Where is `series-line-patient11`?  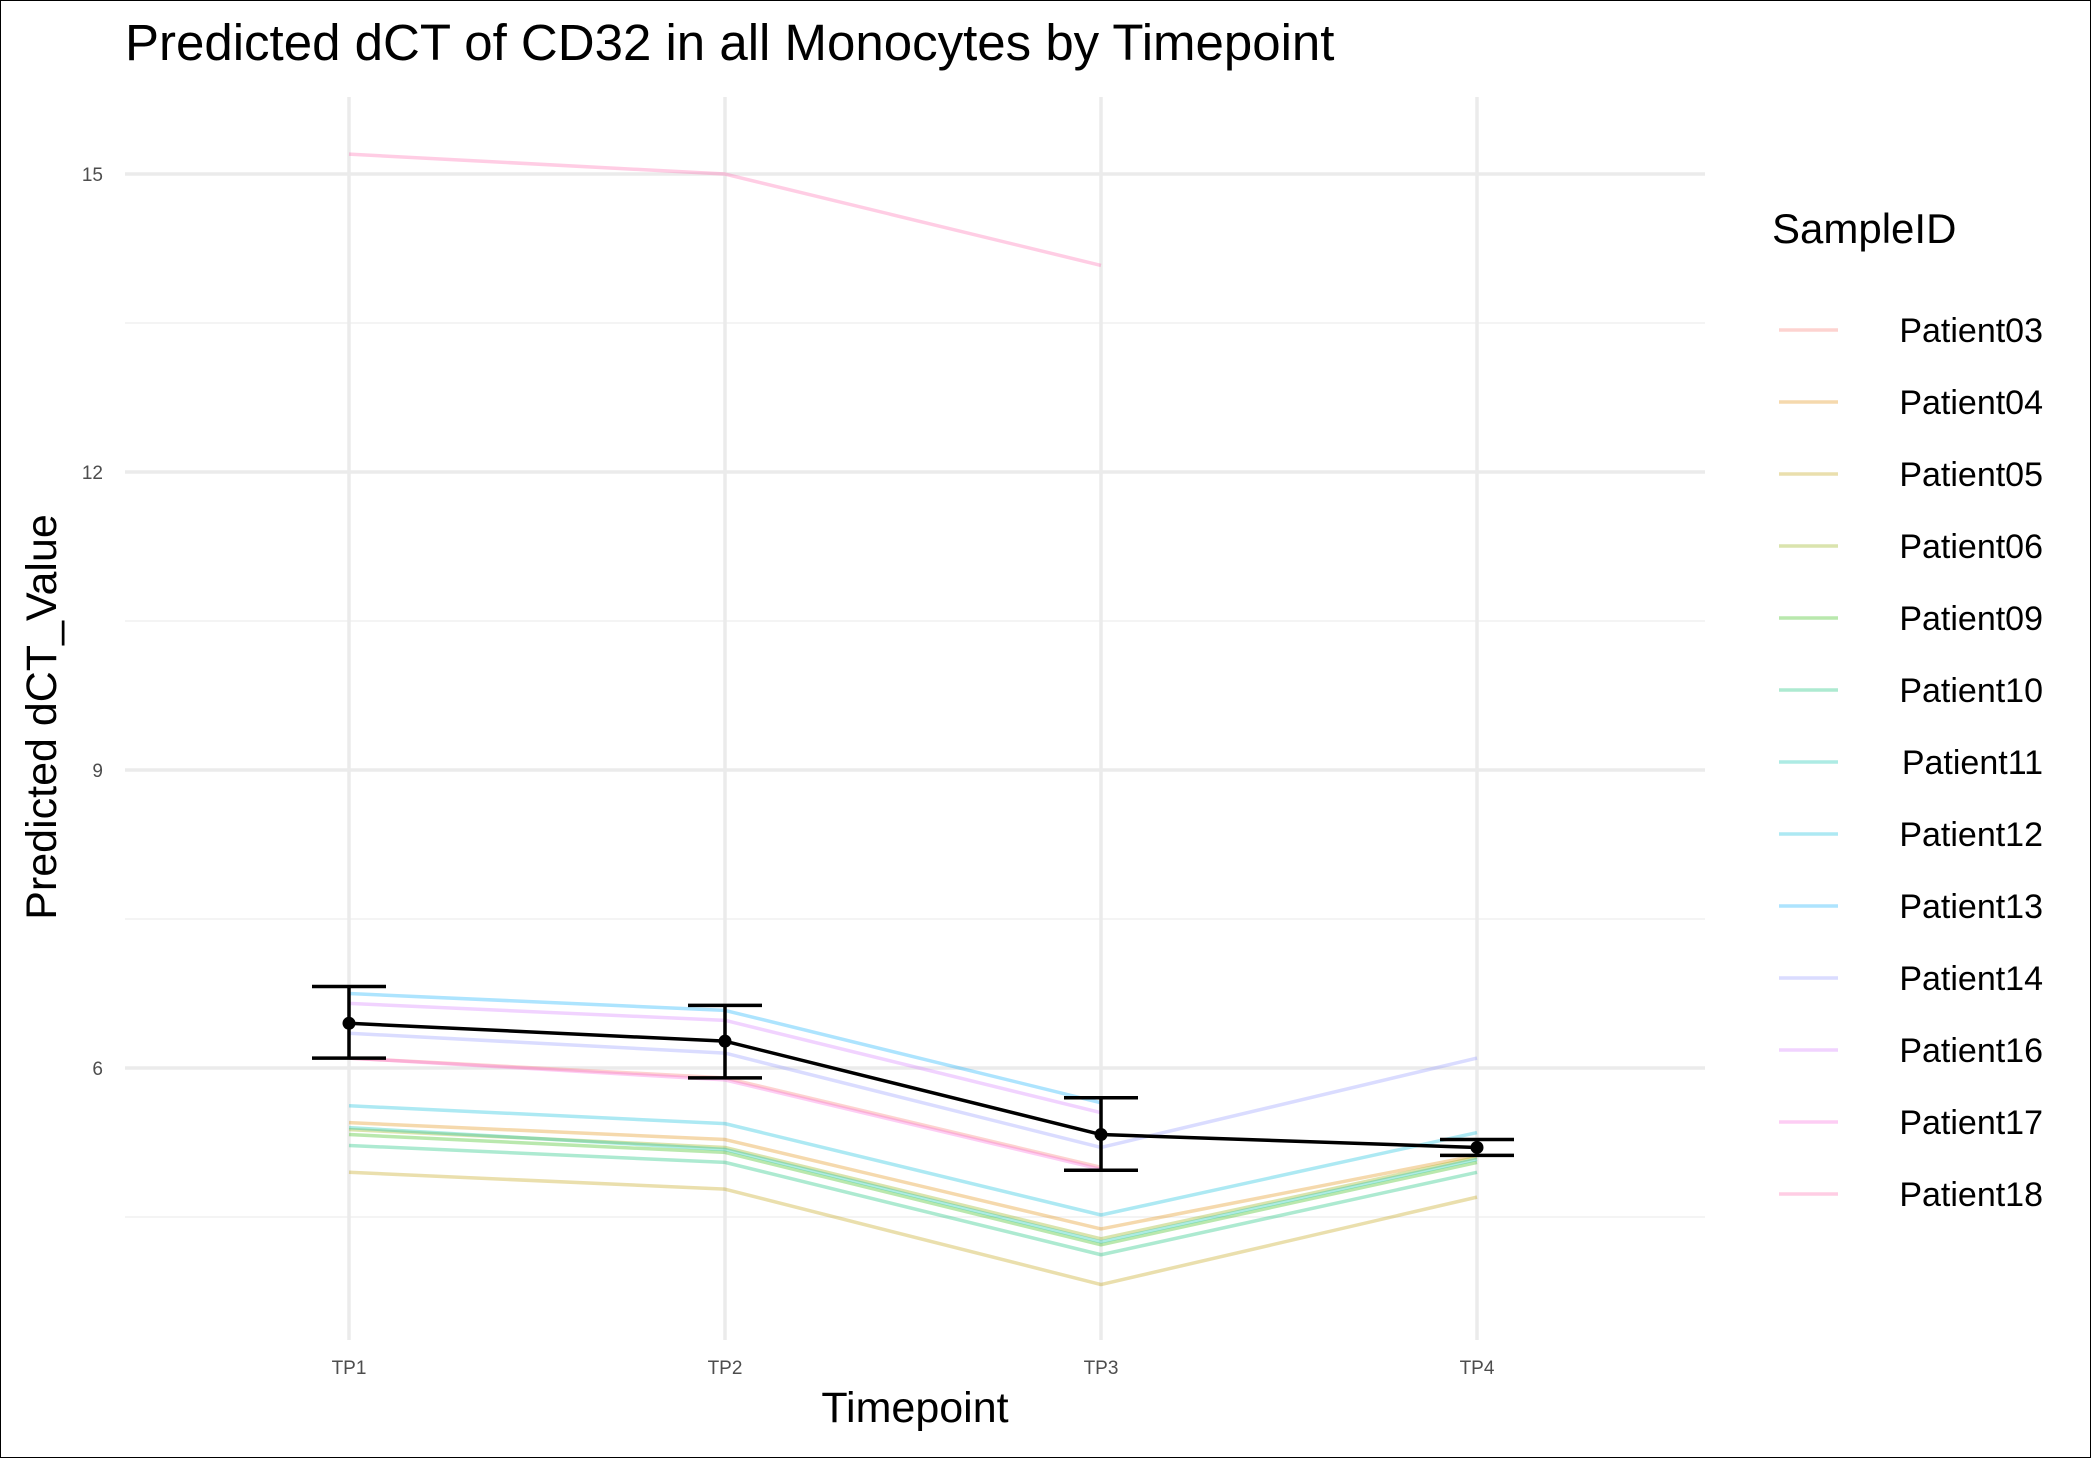
series-line-patient11 is located at coordinates (913, 1184).